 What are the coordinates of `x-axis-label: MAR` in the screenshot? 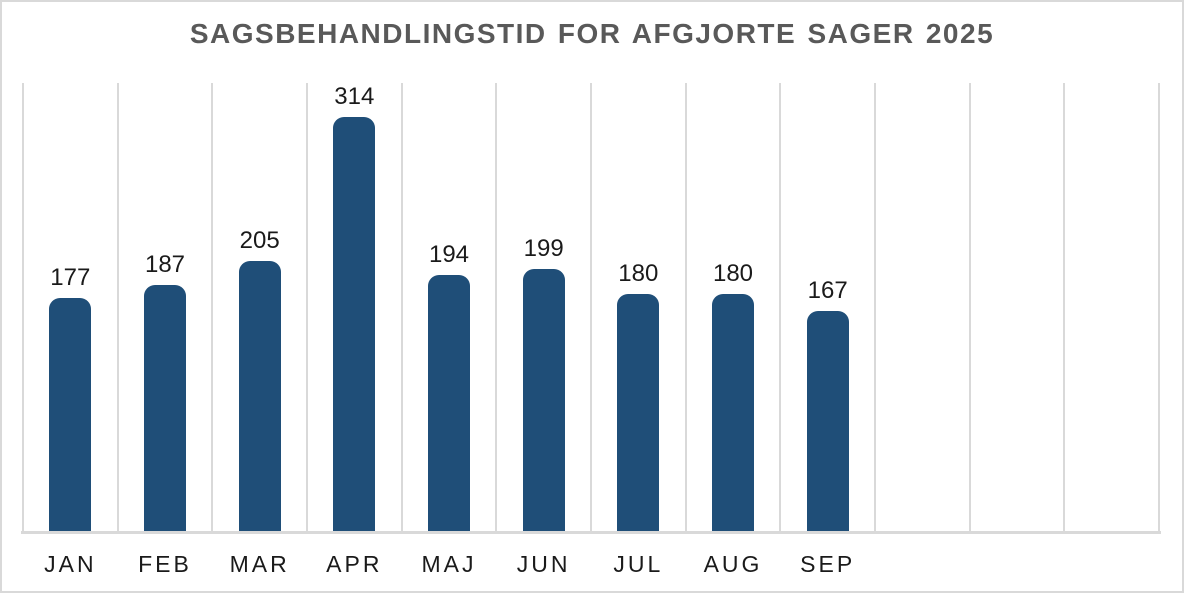 It's located at (259, 564).